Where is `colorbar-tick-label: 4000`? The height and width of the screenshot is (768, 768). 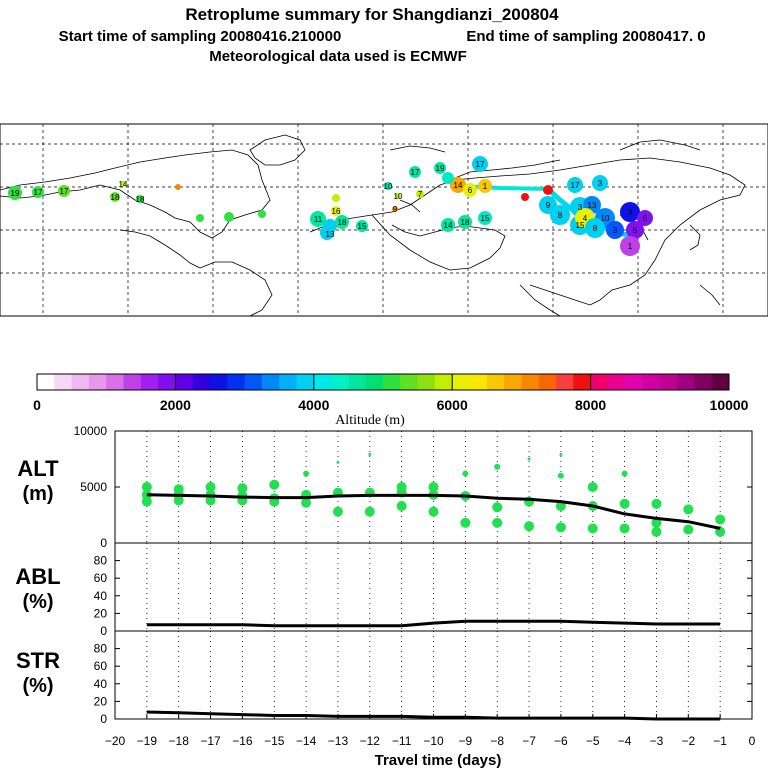
colorbar-tick-label: 4000 is located at coordinates (313, 405).